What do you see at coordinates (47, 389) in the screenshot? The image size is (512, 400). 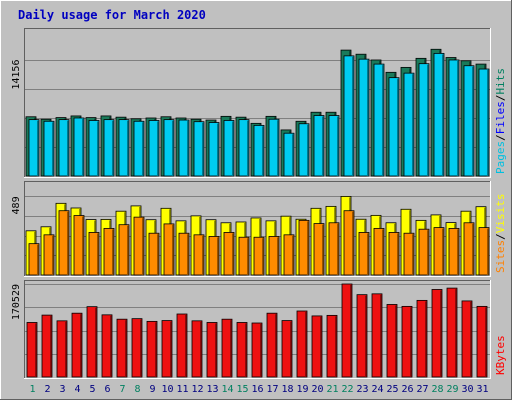 I see `x-tick-label-day-2: 2` at bounding box center [47, 389].